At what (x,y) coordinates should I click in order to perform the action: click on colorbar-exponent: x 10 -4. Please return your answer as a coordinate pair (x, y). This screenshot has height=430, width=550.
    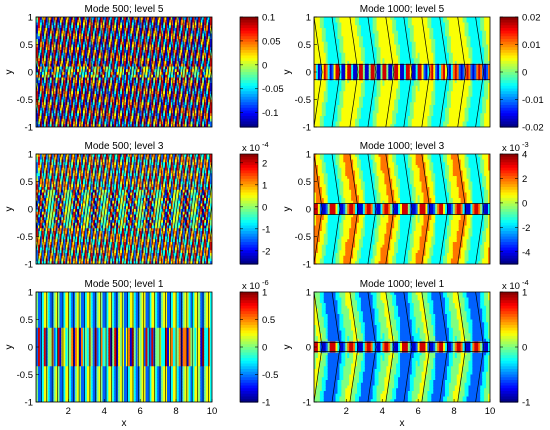
    Looking at the image, I should click on (255, 147).